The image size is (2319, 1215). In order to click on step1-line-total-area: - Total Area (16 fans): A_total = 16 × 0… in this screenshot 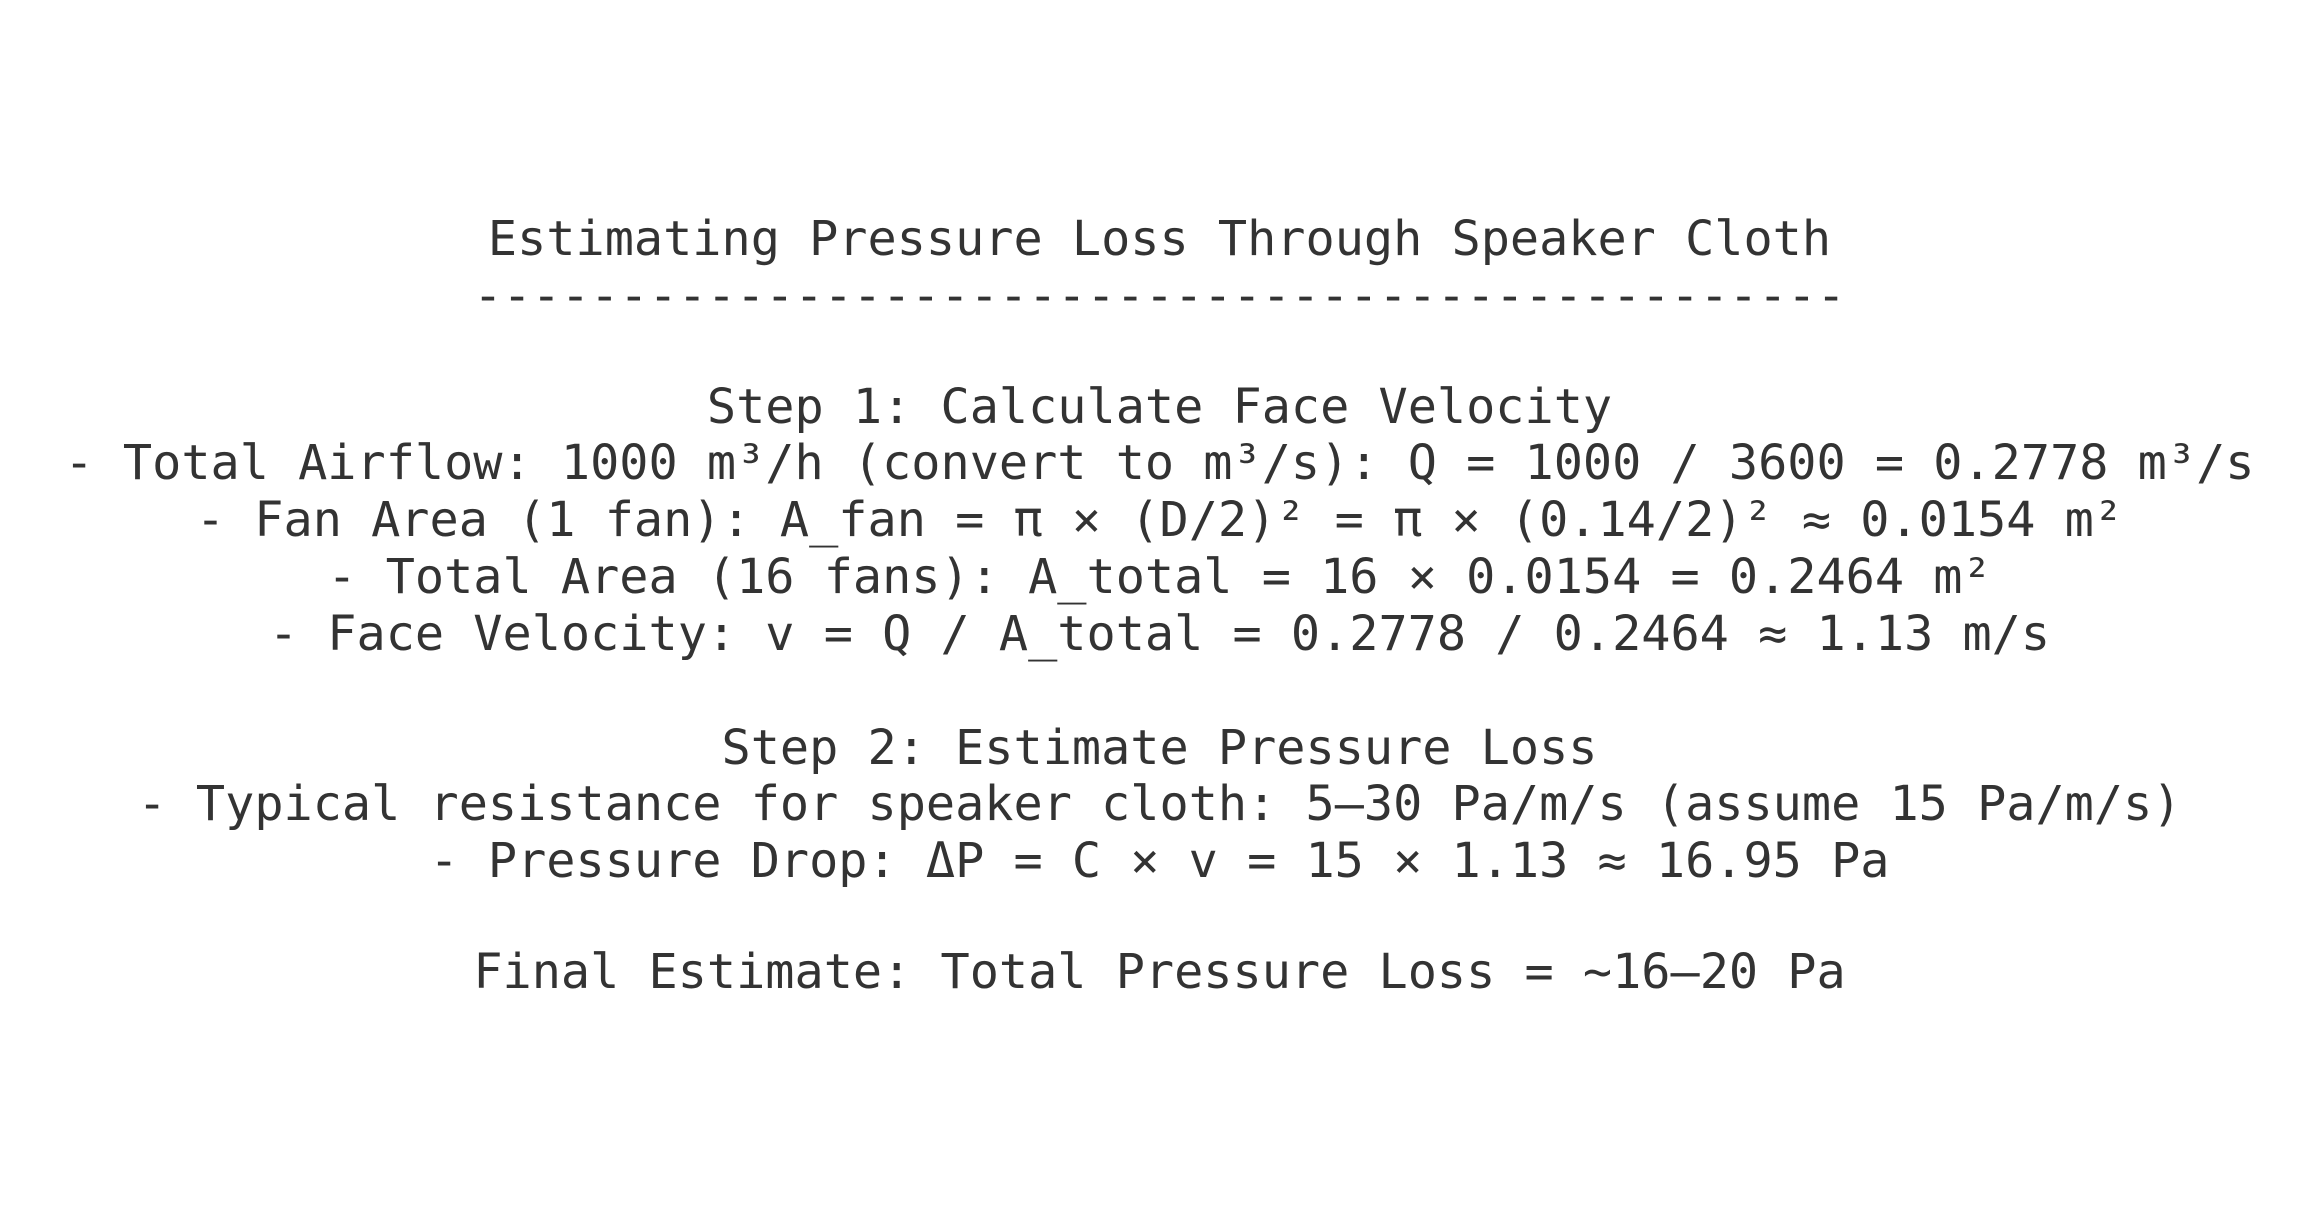, I will do `click(1159, 577)`.